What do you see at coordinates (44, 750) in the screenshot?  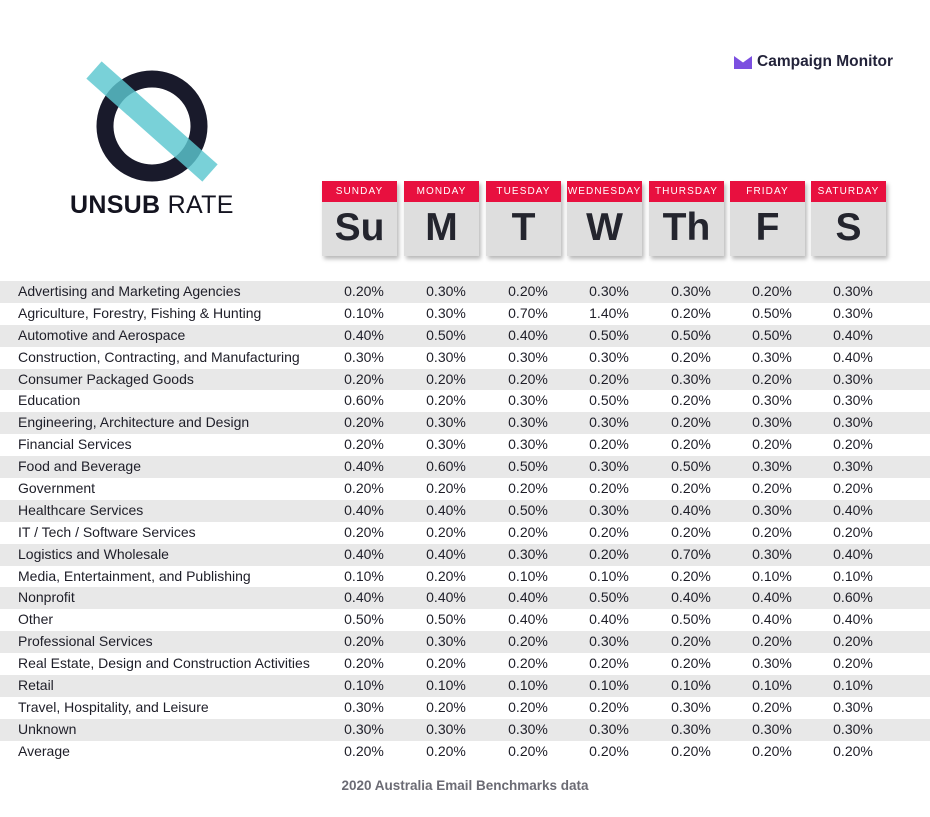 I see `row-label: Average` at bounding box center [44, 750].